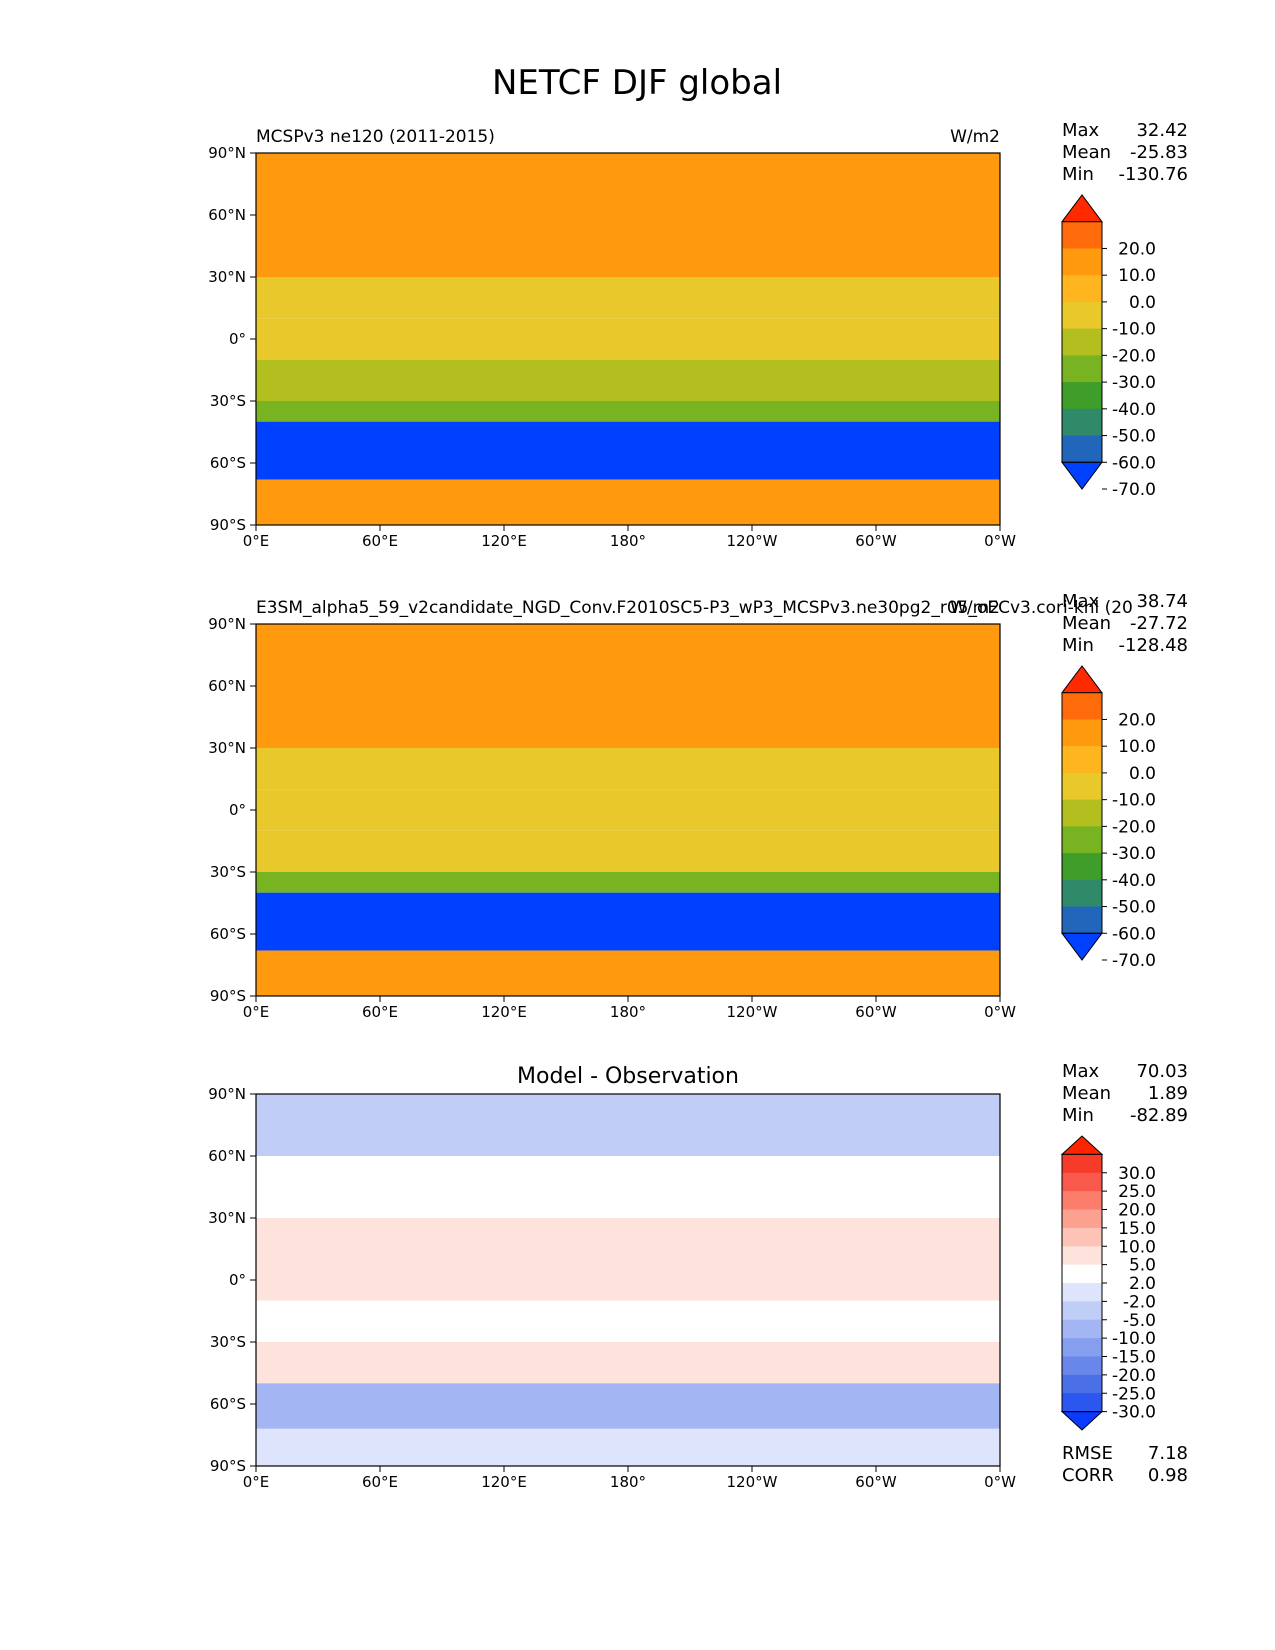 Image resolution: width=1275 pixels, height=1650 pixels. I want to click on lat-tick-label: 30°S, so click(228, 872).